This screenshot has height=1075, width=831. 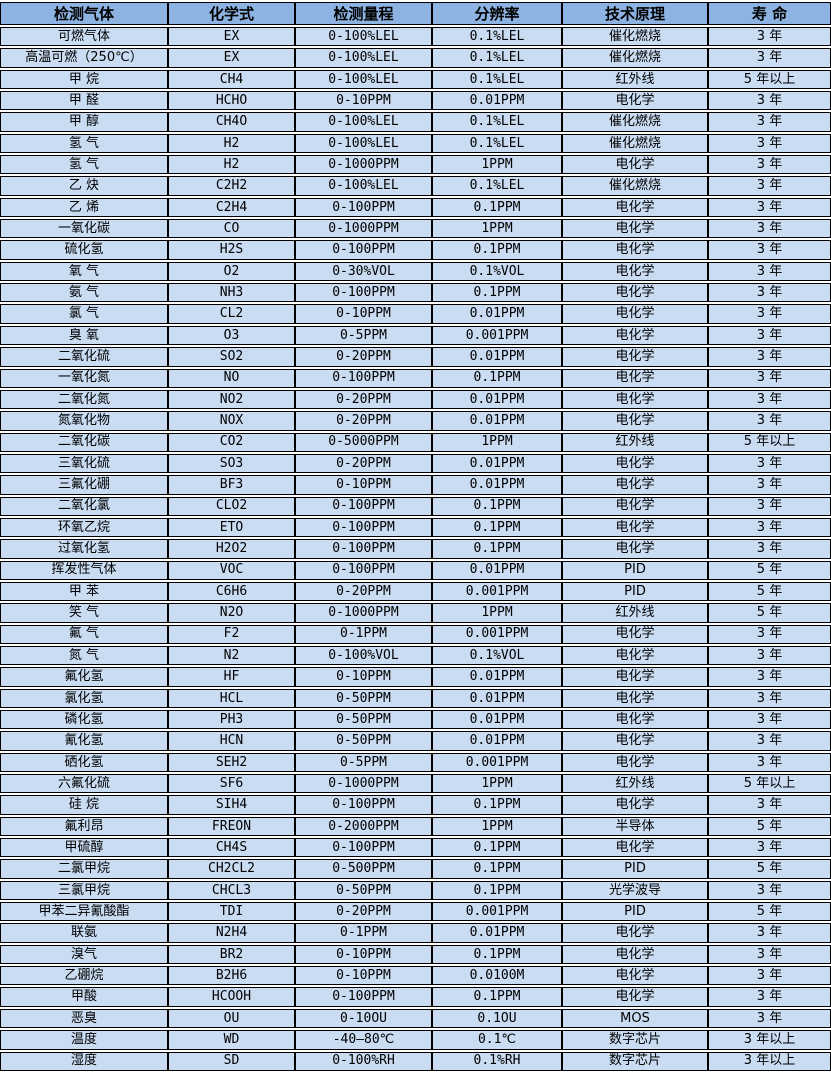 I want to click on formula-cell: PH3, so click(x=231, y=720).